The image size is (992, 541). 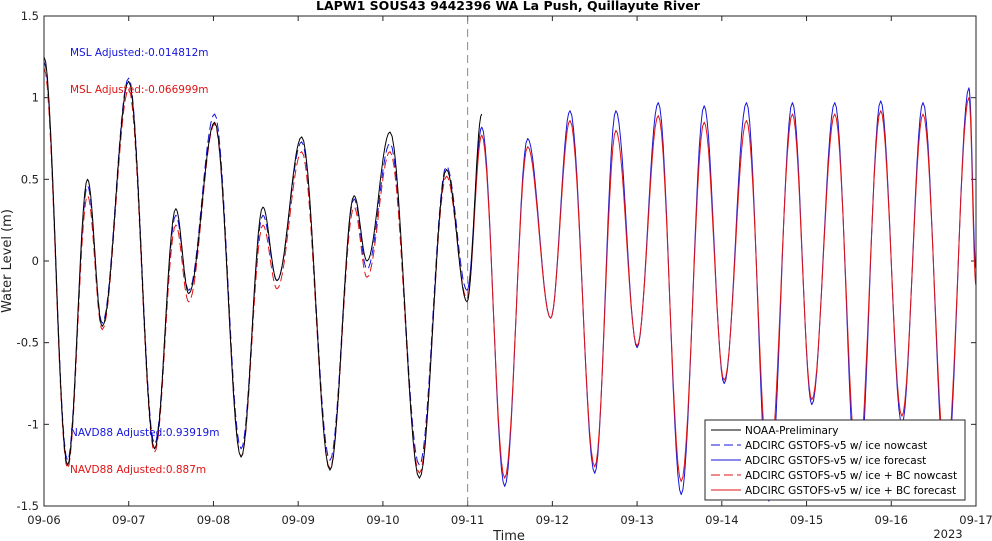 I want to click on x-tick-label: 09-12, so click(x=552, y=520).